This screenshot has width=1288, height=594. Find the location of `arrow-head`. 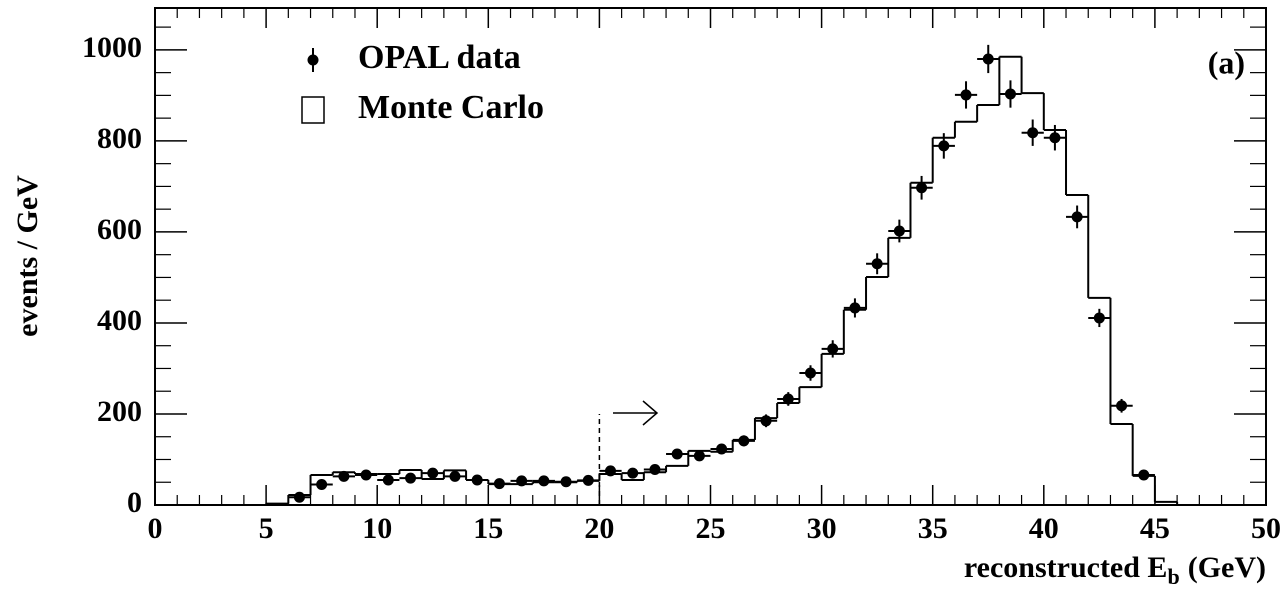

arrow-head is located at coordinates (650, 413).